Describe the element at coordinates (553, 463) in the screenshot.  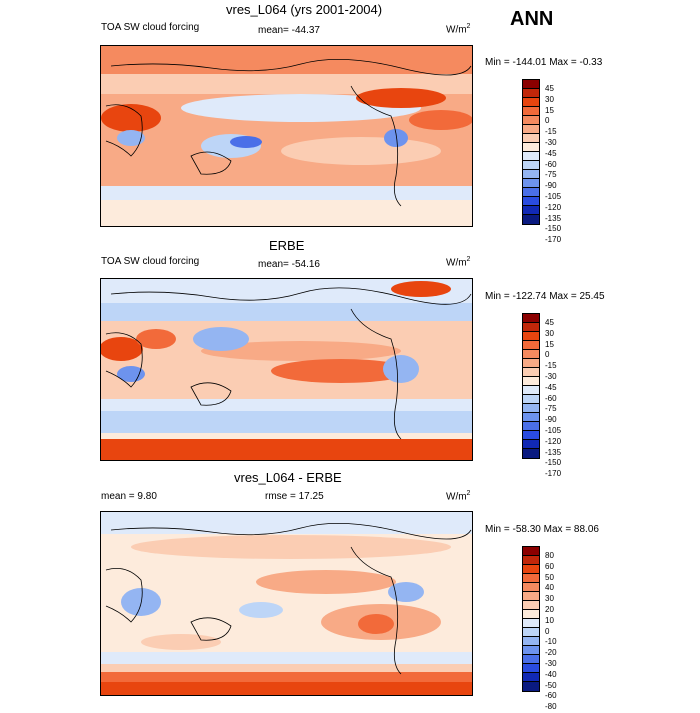
I see `tick-label: -150` at that location.